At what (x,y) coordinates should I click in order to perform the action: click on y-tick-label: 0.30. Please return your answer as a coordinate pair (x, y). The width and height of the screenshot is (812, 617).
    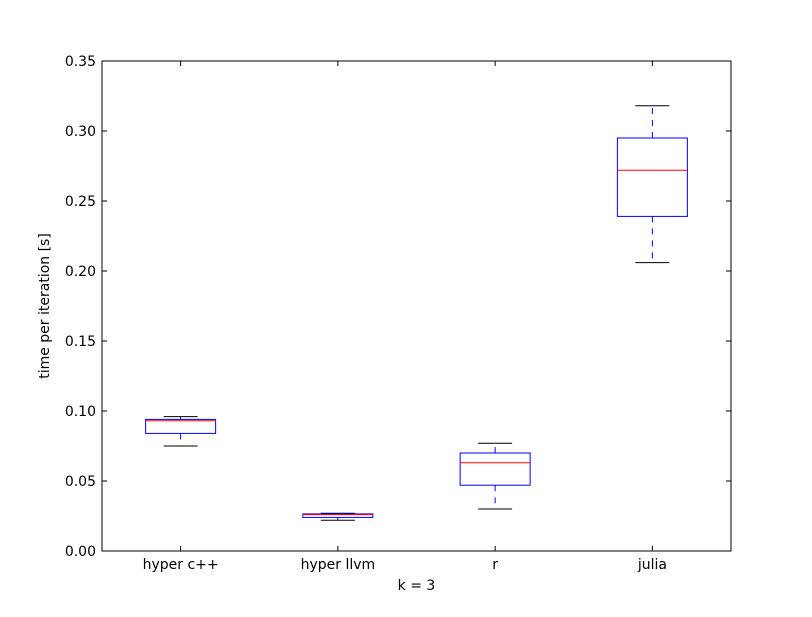
    Looking at the image, I should click on (80, 132).